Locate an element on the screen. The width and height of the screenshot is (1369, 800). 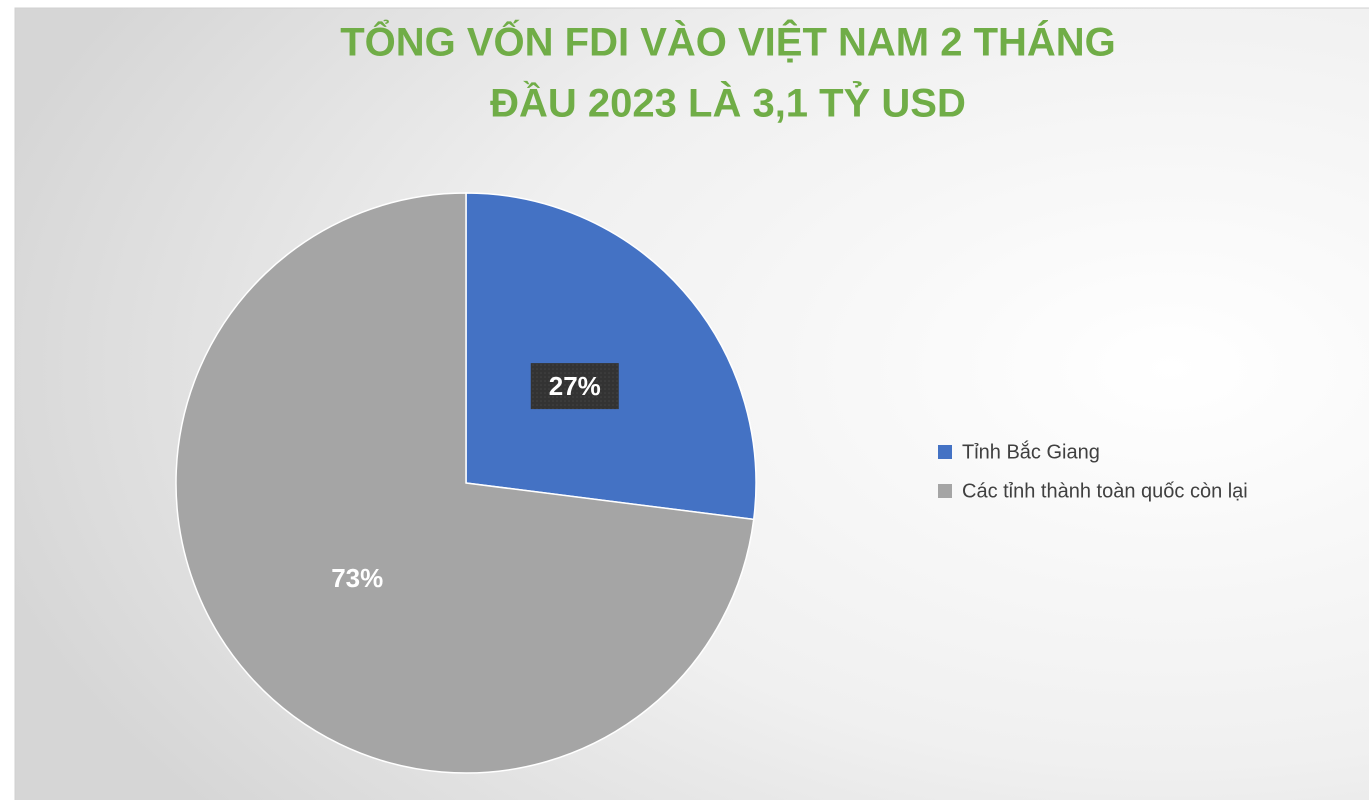
label-box is located at coordinates (574, 386).